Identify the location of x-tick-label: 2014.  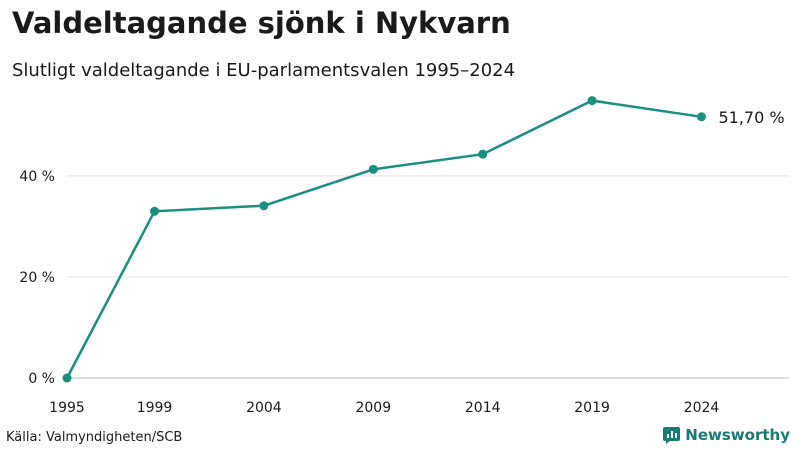
(483, 408).